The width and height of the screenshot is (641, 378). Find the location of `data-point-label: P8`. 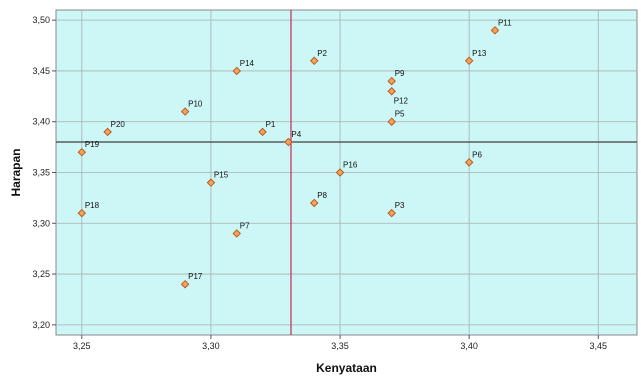

data-point-label: P8 is located at coordinates (322, 195).